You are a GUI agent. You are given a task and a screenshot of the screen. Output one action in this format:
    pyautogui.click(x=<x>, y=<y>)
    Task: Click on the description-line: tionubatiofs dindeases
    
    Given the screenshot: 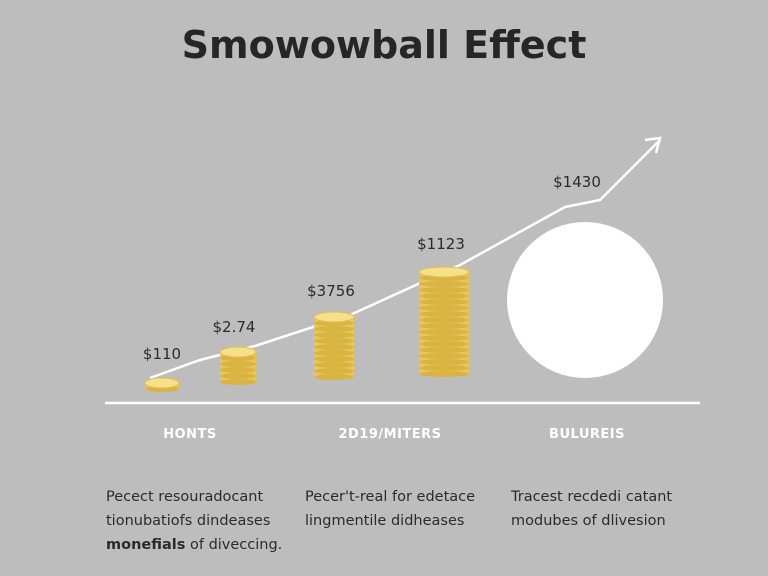 What is the action you would take?
    pyautogui.click(x=188, y=521)
    